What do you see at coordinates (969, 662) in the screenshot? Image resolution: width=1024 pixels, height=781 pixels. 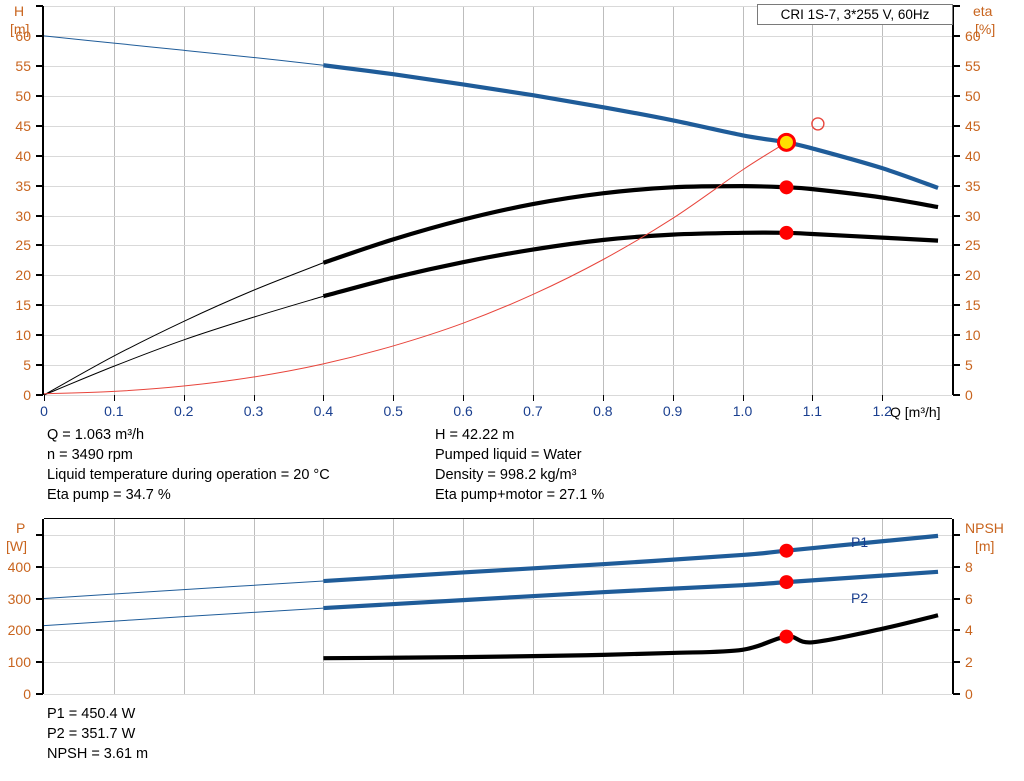 I see `bottom-chart-ytick-label-right: 2` at bounding box center [969, 662].